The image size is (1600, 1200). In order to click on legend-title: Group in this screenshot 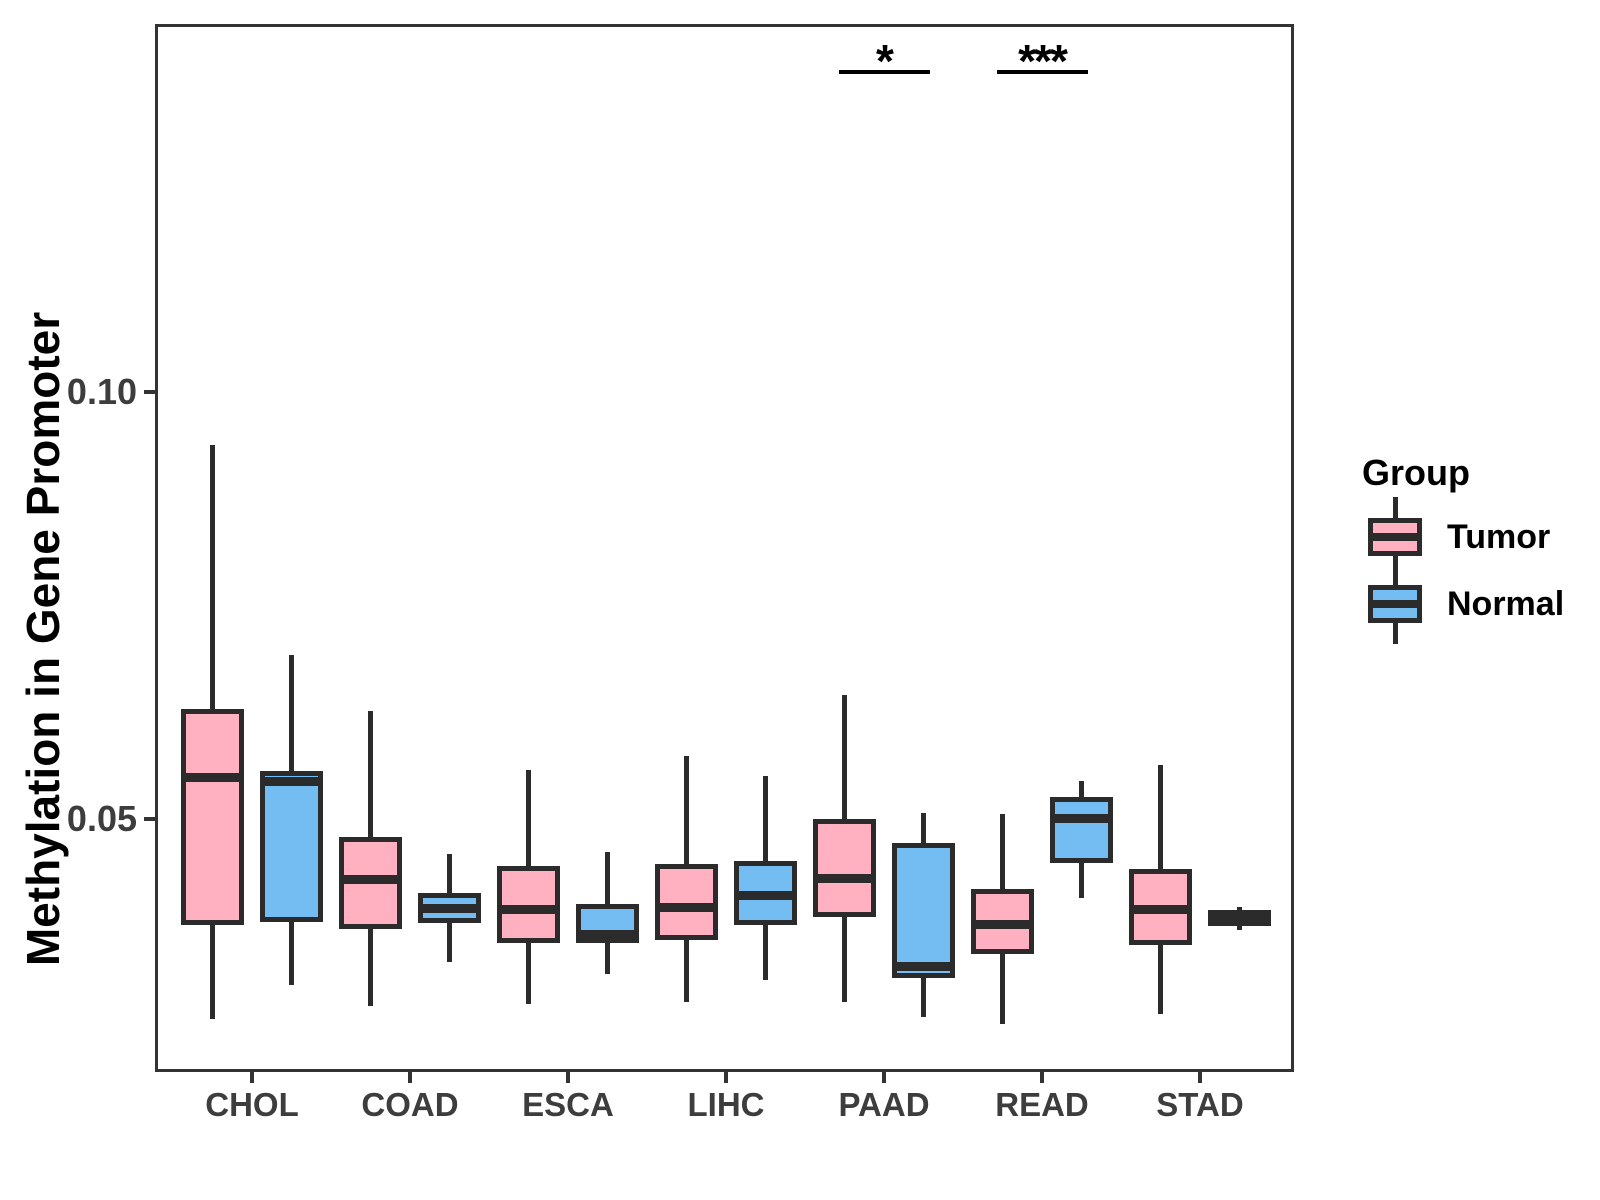, I will do `click(1416, 472)`.